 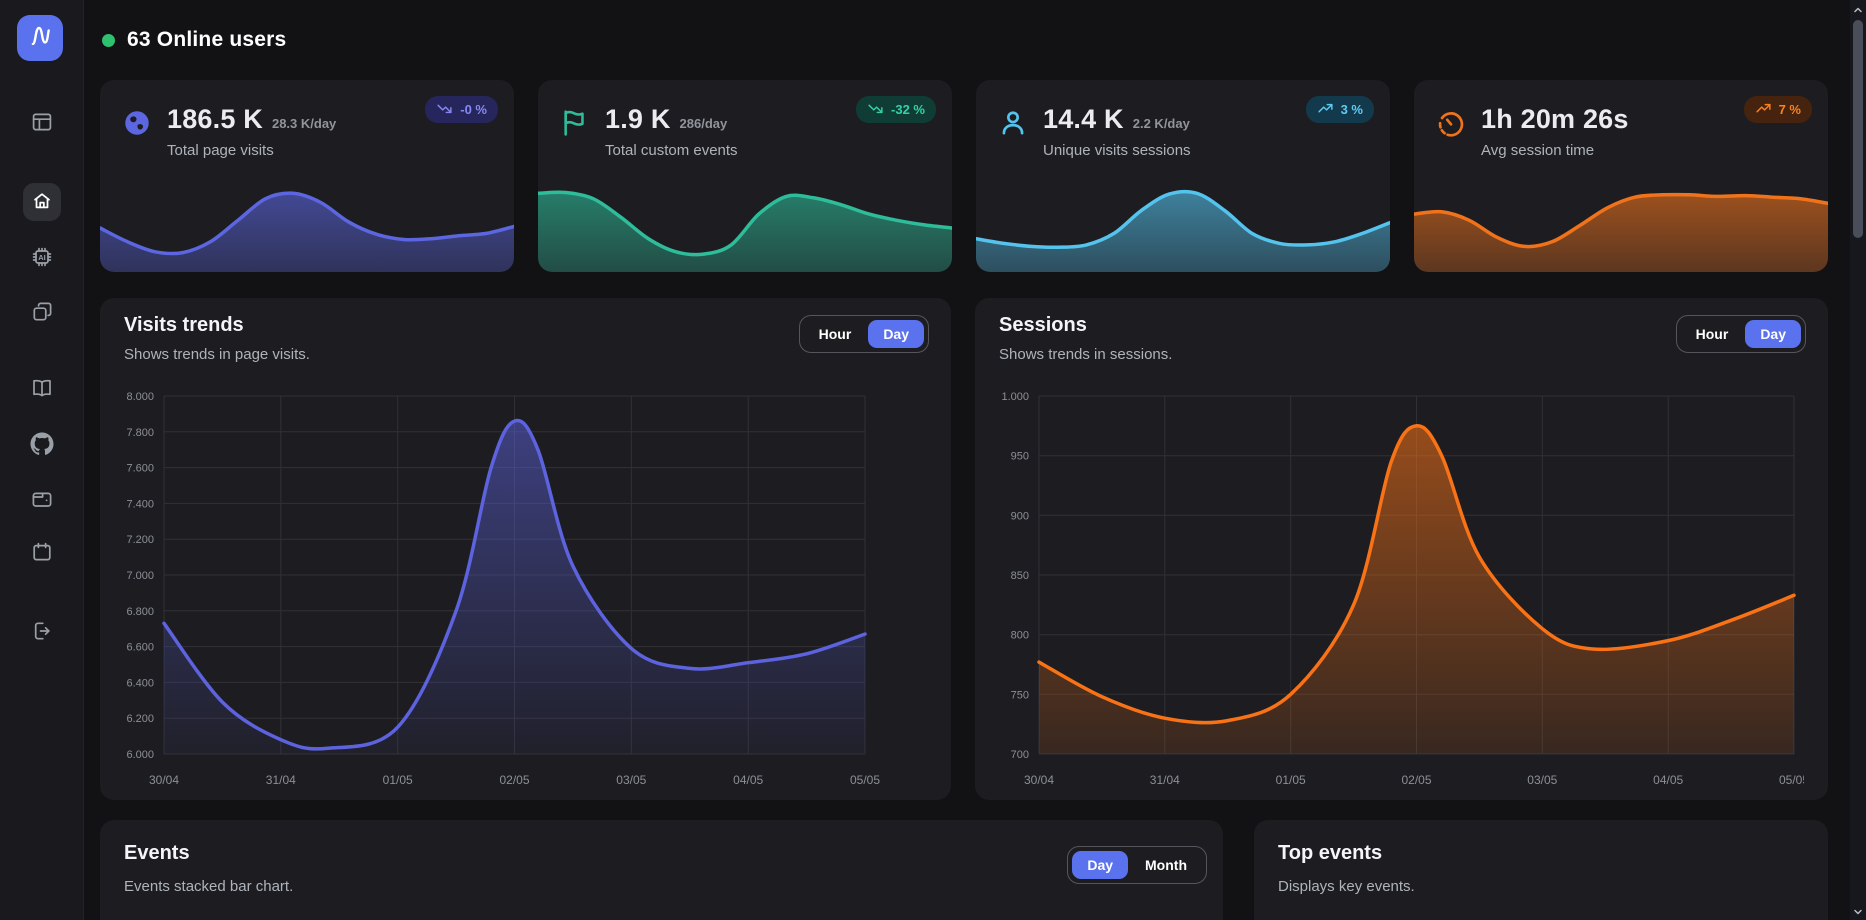 What do you see at coordinates (1117, 150) in the screenshot?
I see `stat-label: Unique visits sessions` at bounding box center [1117, 150].